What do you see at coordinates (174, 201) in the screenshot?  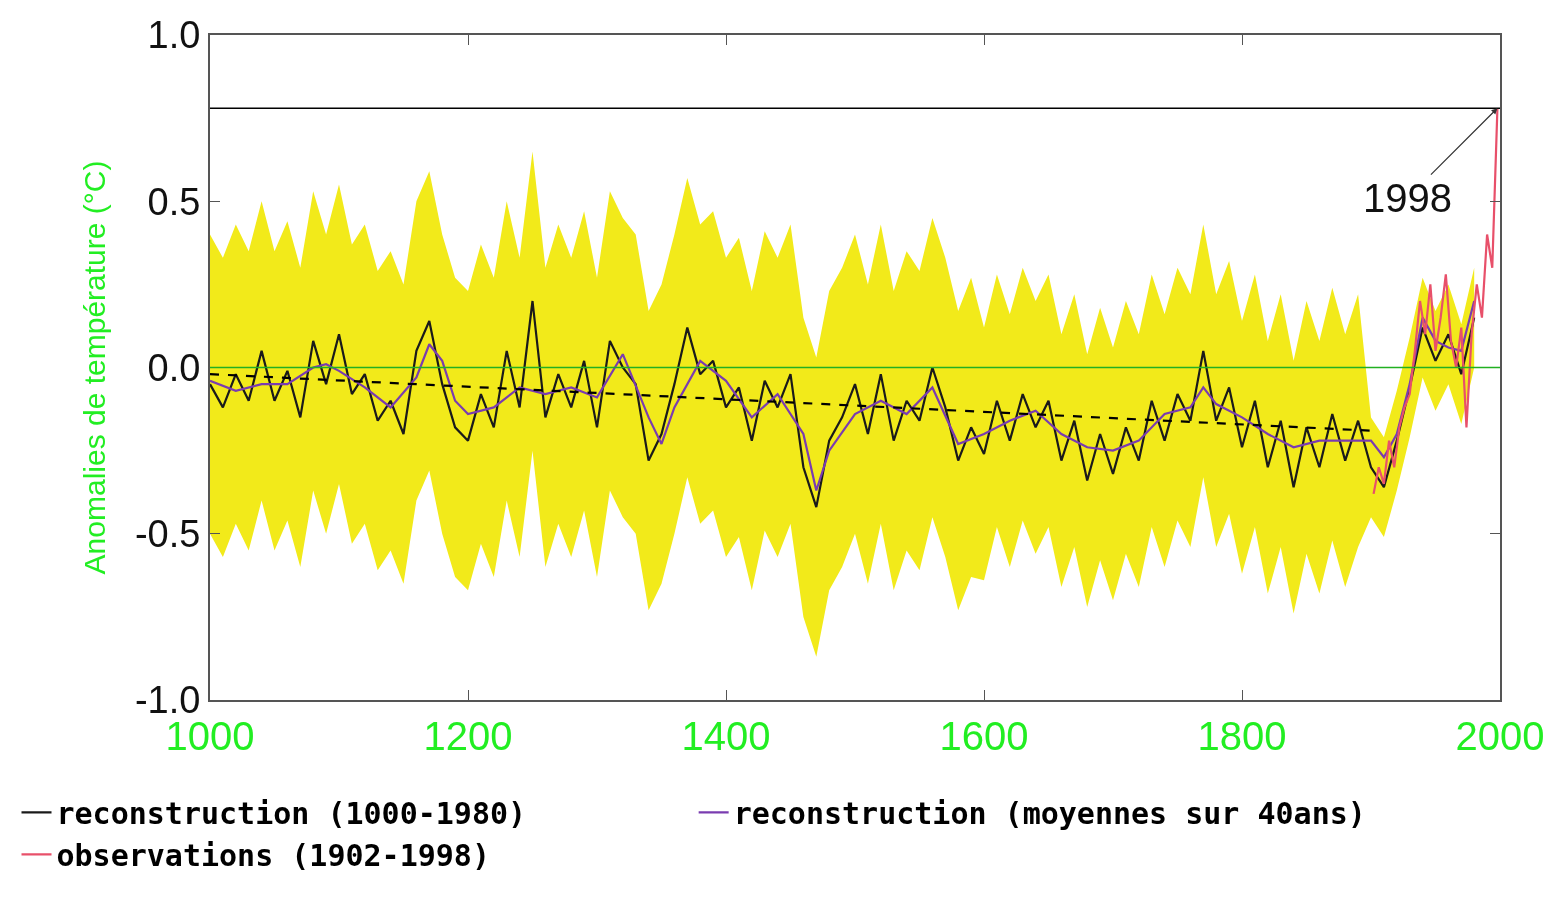 I see `y-tick-label: 0.5` at bounding box center [174, 201].